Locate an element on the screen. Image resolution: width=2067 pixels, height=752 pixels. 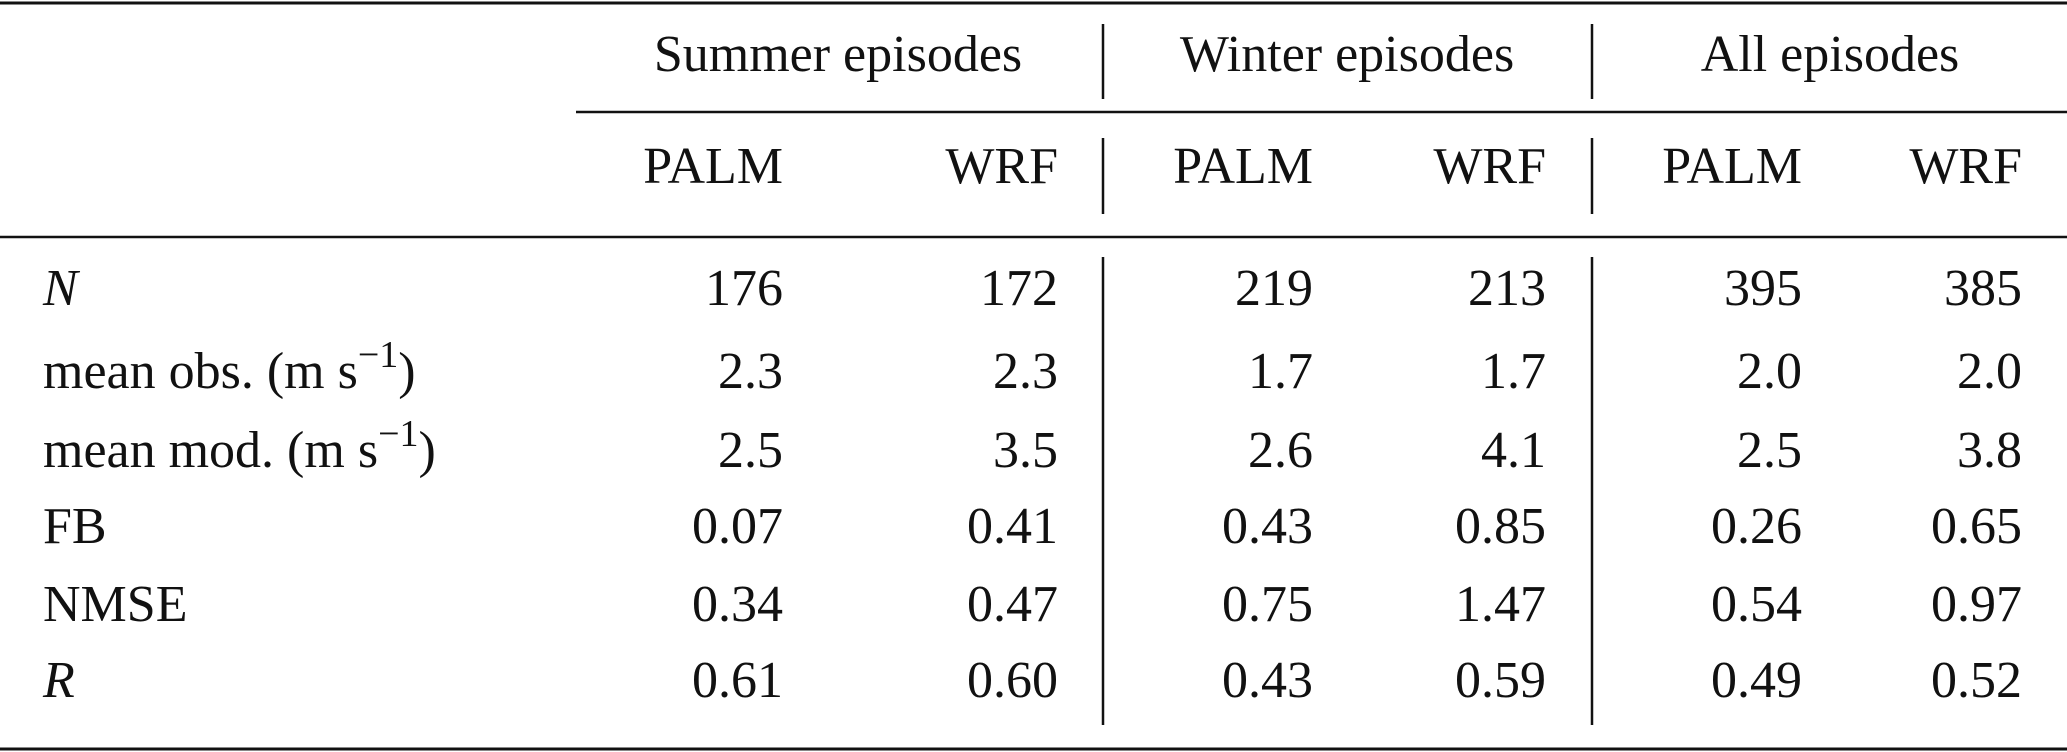
label-text: mean obs. (m s is located at coordinates (200, 371).